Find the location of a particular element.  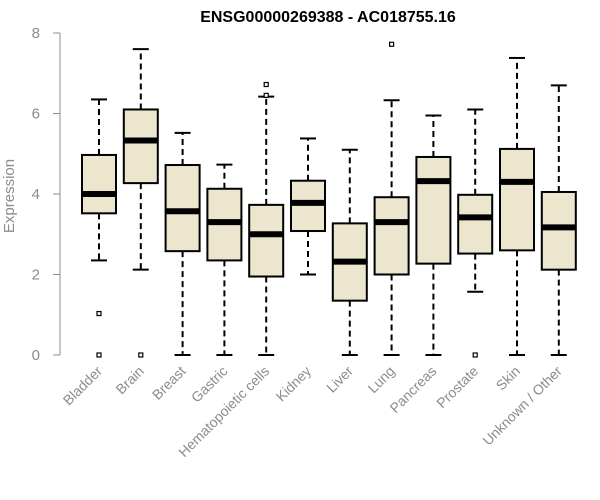

y-tick-label: 4 is located at coordinates (36, 194).